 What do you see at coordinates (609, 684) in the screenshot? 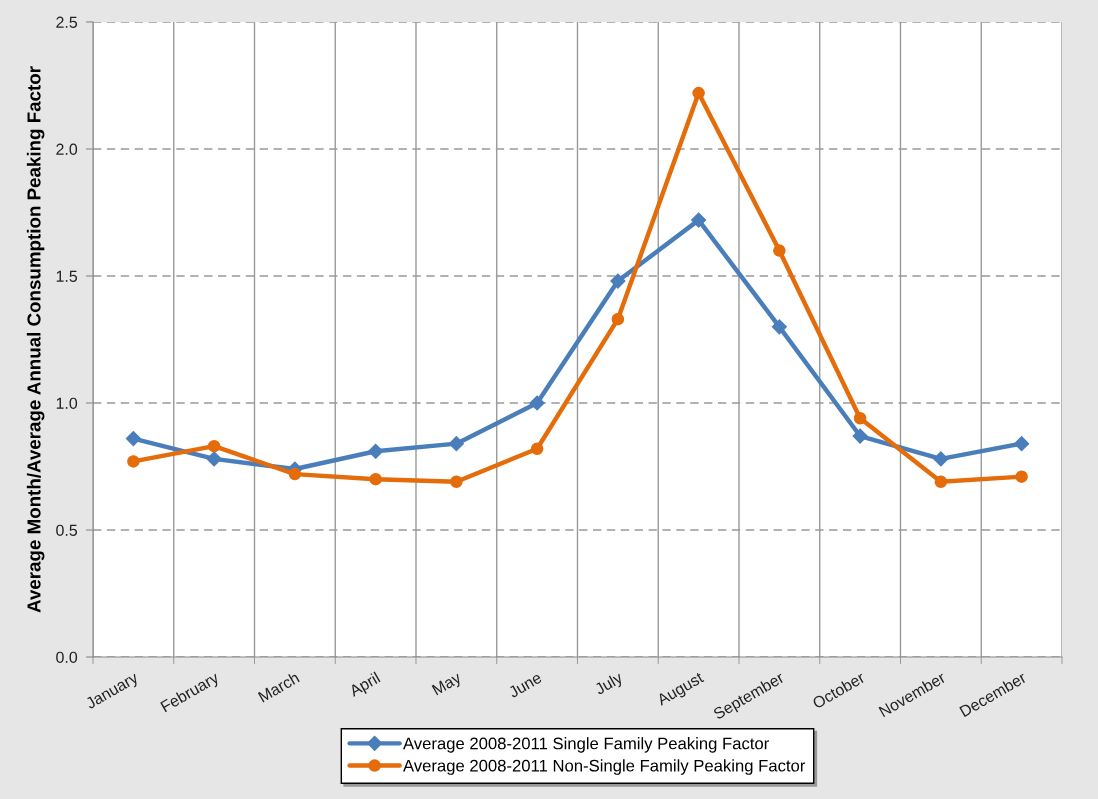
I see `x-tick-label: July` at bounding box center [609, 684].